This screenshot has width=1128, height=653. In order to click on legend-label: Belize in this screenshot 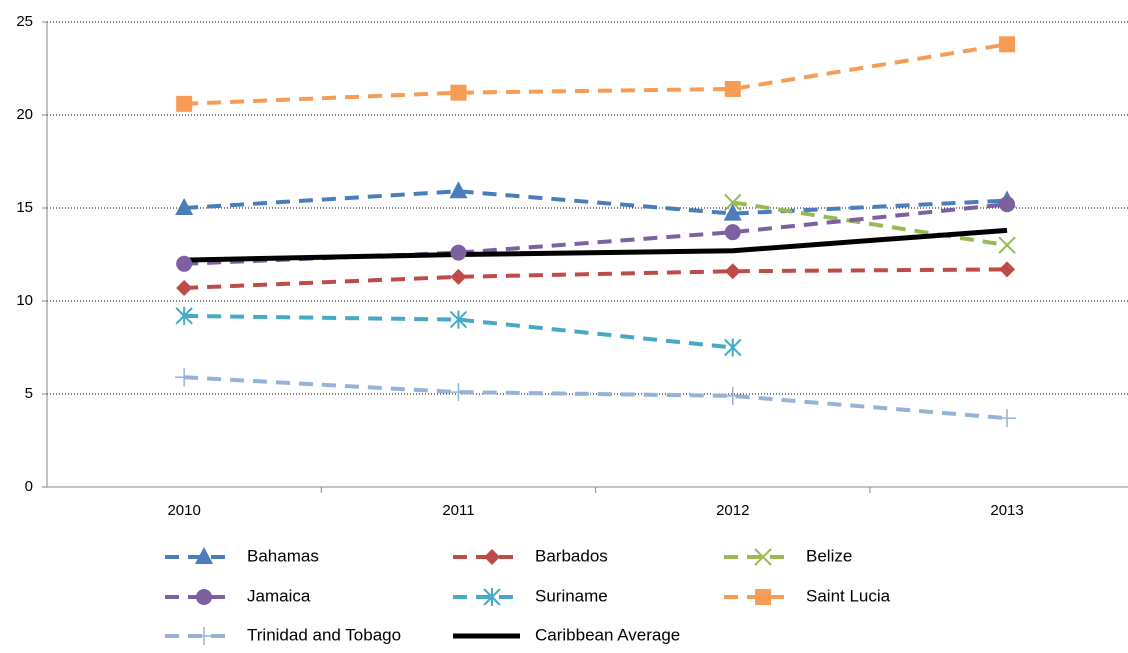, I will do `click(829, 555)`.